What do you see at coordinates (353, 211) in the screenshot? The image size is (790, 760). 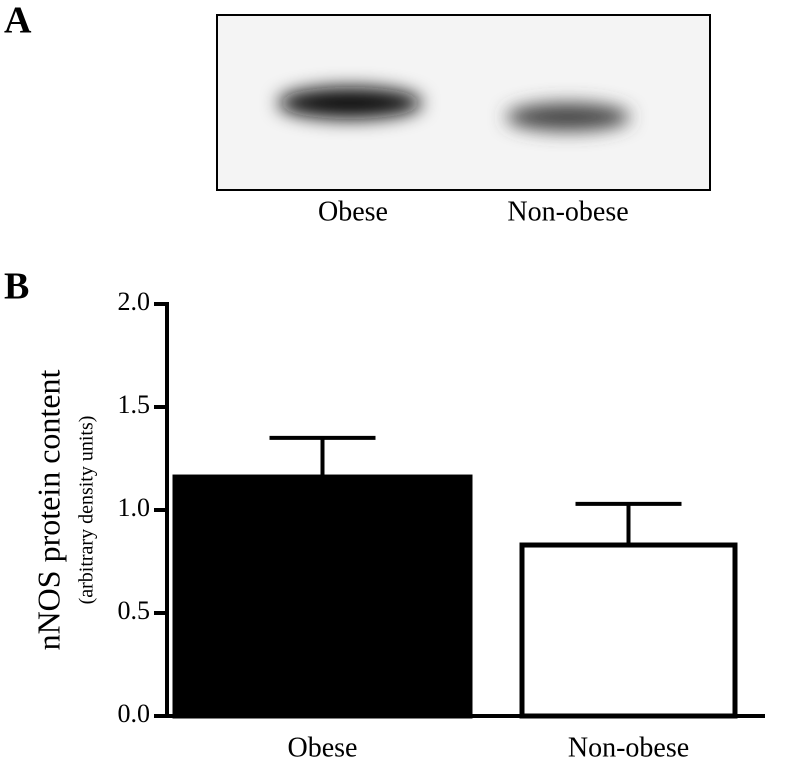 I see `lane-label: Obese` at bounding box center [353, 211].